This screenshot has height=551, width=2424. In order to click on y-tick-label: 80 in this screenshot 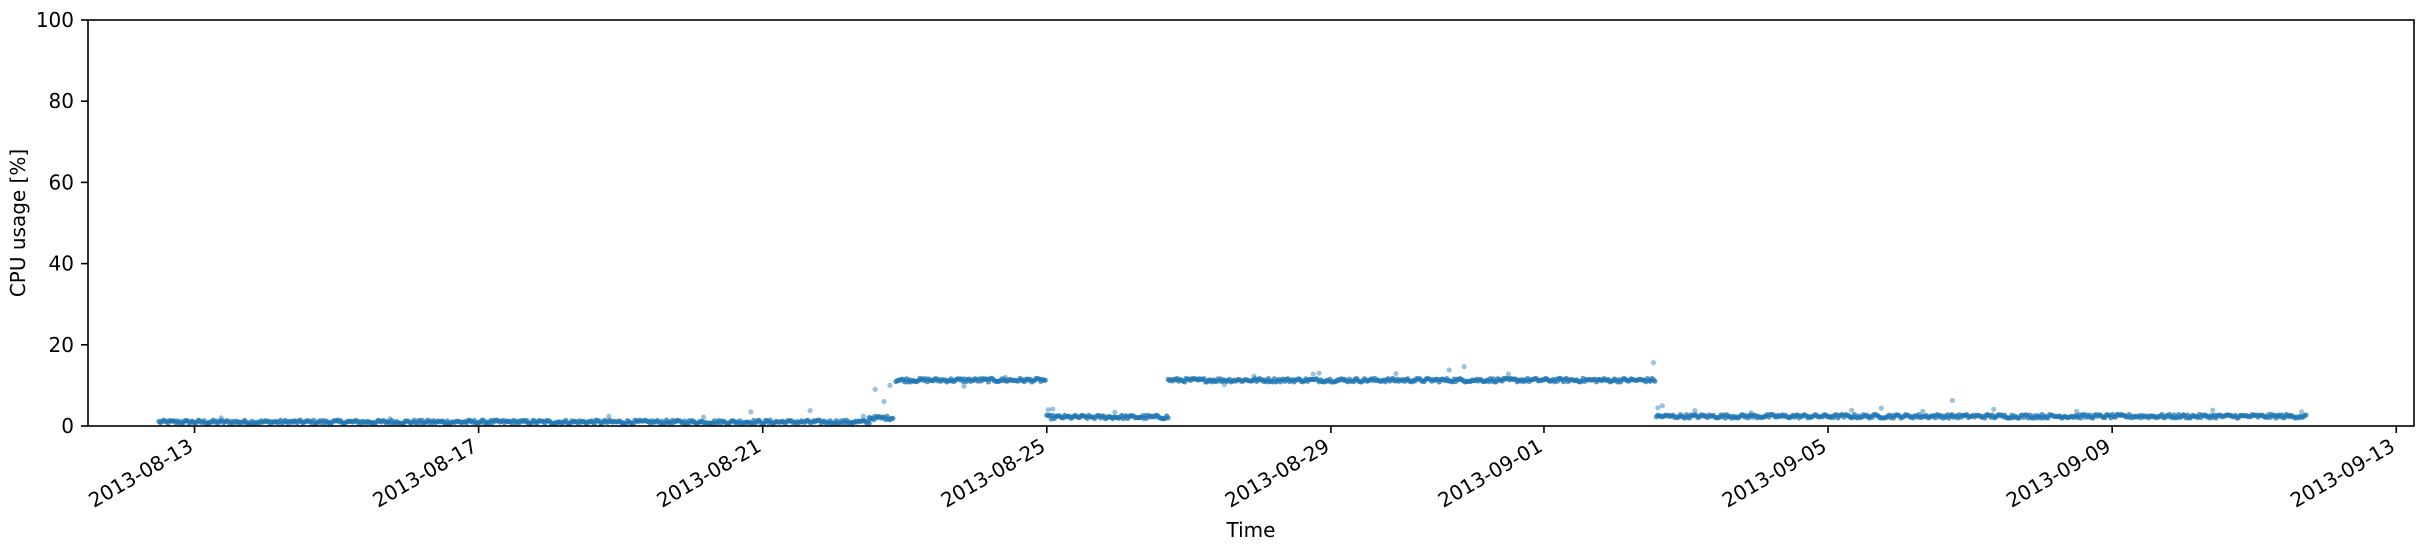, I will do `click(61, 101)`.